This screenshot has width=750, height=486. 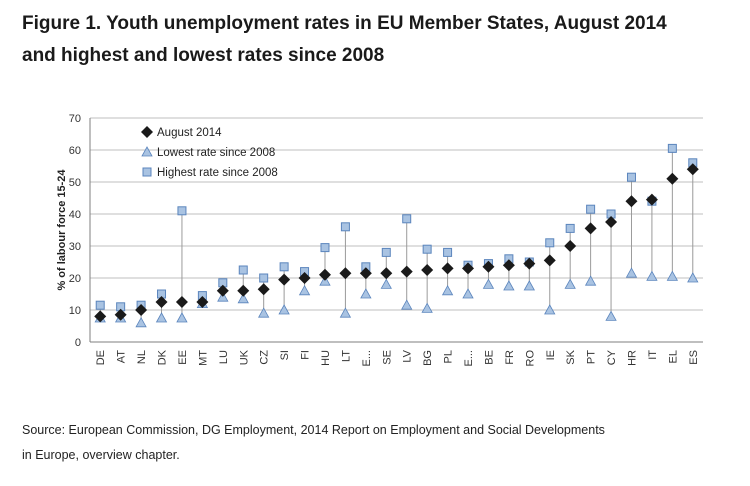 I want to click on y-tick-label: 20, so click(x=75, y=279).